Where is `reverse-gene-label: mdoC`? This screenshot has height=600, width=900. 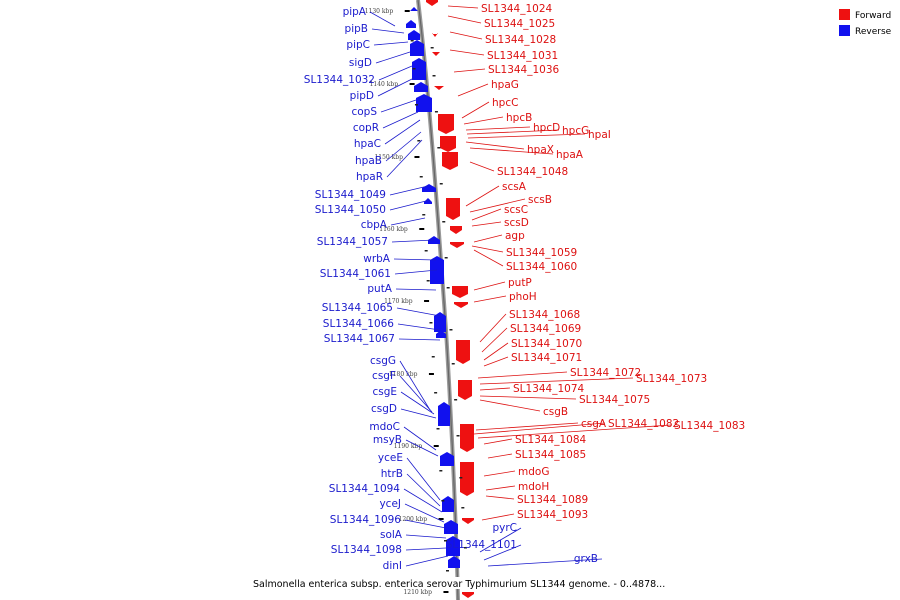 reverse-gene-label: mdoC is located at coordinates (384, 427).